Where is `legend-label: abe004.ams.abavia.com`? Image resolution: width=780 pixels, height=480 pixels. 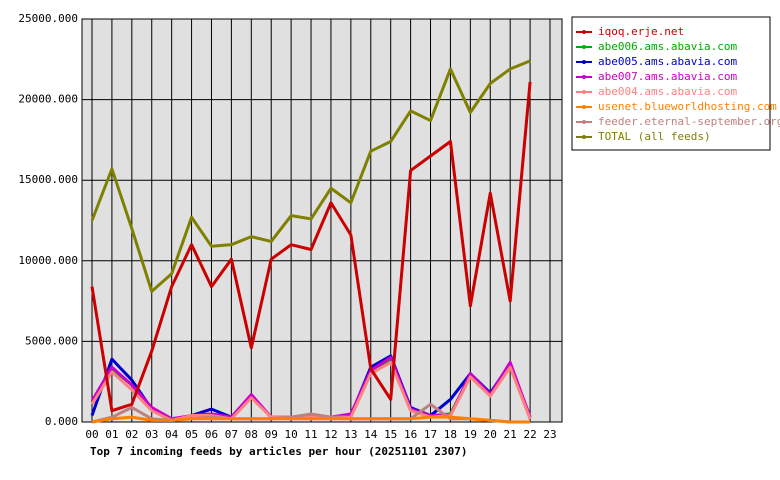
legend-label: abe004.ams.abavia.com is located at coordinates (667, 91).